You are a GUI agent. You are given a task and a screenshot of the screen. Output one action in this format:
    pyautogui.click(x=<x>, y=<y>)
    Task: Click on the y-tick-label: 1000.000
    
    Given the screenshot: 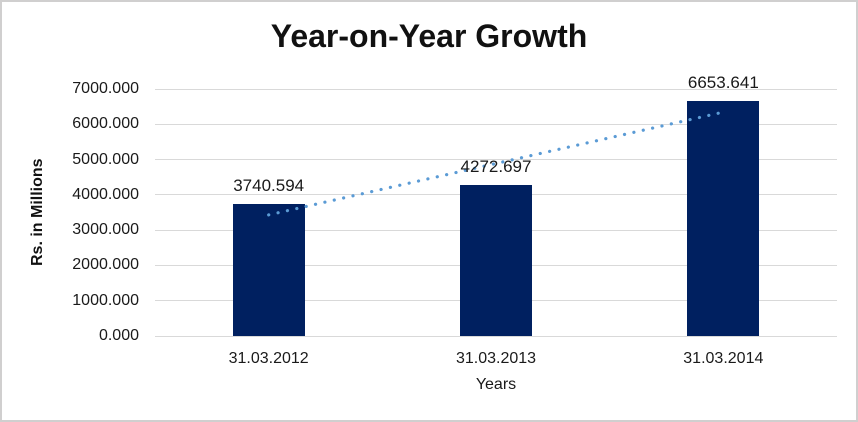 What is the action you would take?
    pyautogui.click(x=105, y=300)
    